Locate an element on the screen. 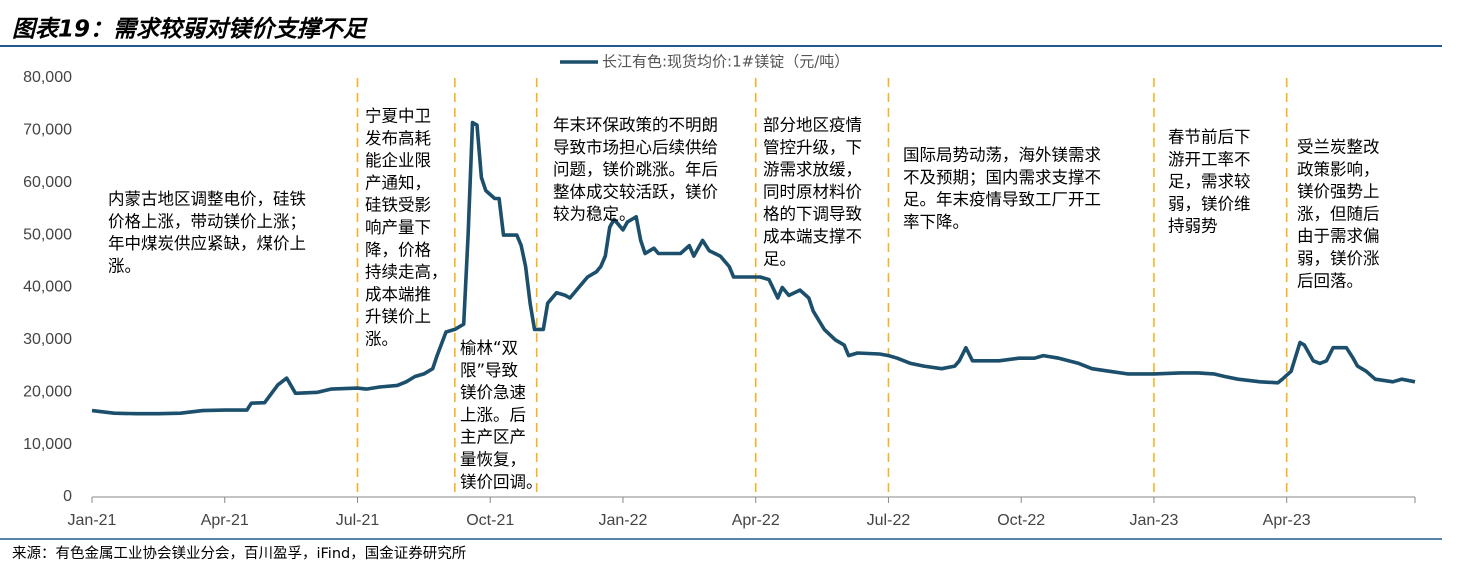 The width and height of the screenshot is (1461, 578). annotation: 主产区产 is located at coordinates (493, 437).